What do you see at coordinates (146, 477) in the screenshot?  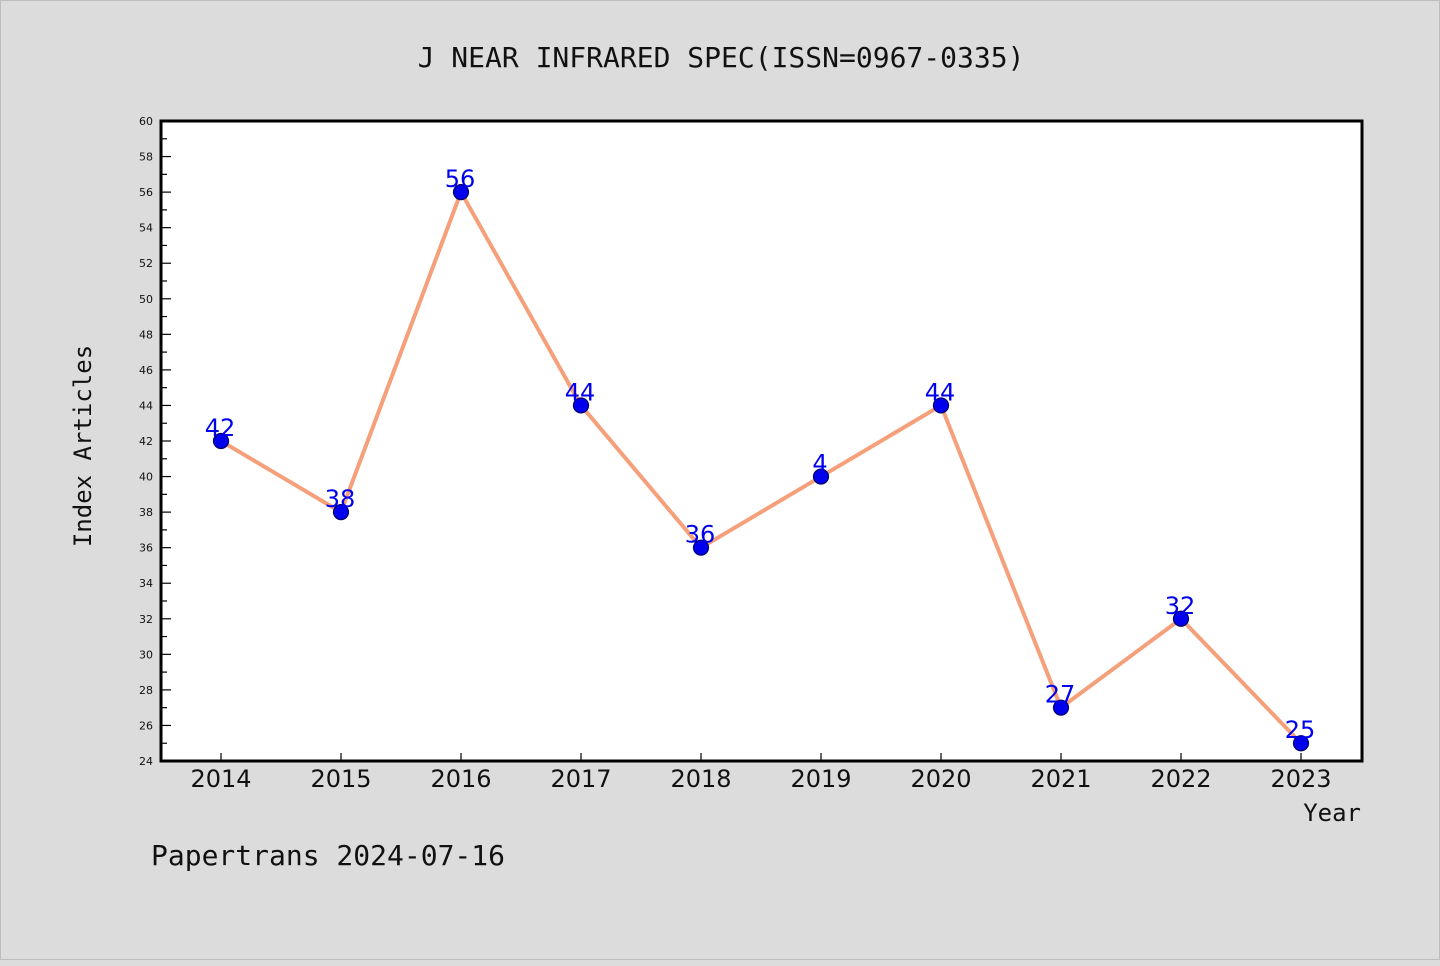 I see `y-tick-label: 40` at bounding box center [146, 477].